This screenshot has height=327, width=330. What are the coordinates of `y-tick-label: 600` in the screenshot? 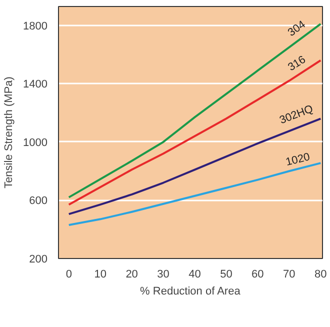 It's located at (38, 201).